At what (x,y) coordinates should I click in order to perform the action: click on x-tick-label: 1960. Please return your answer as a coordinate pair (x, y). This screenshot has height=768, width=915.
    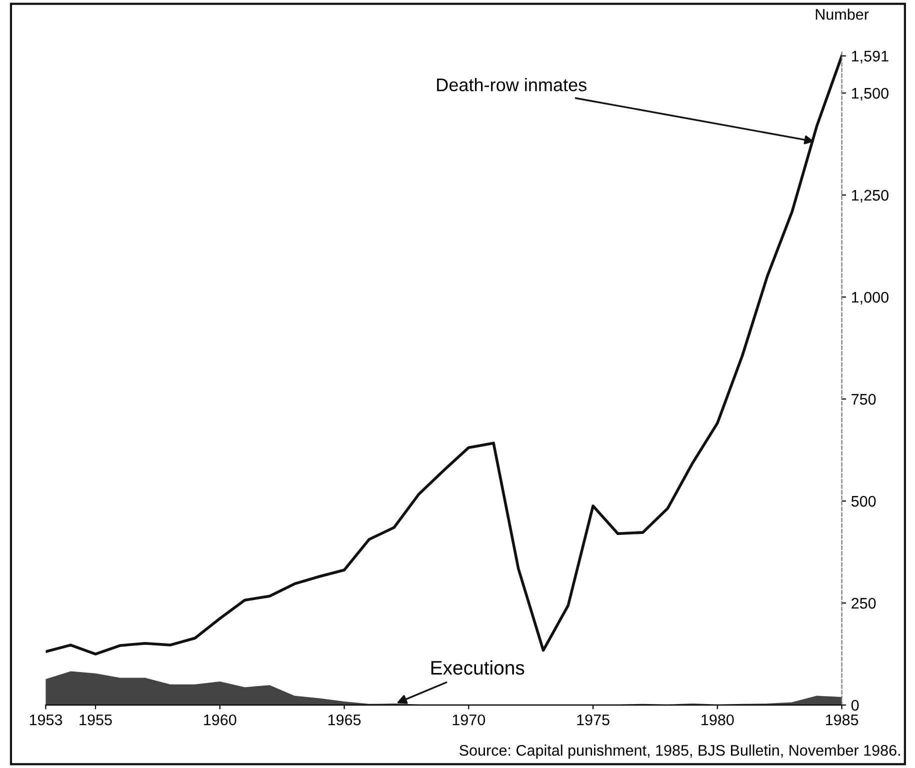
    Looking at the image, I should click on (220, 720).